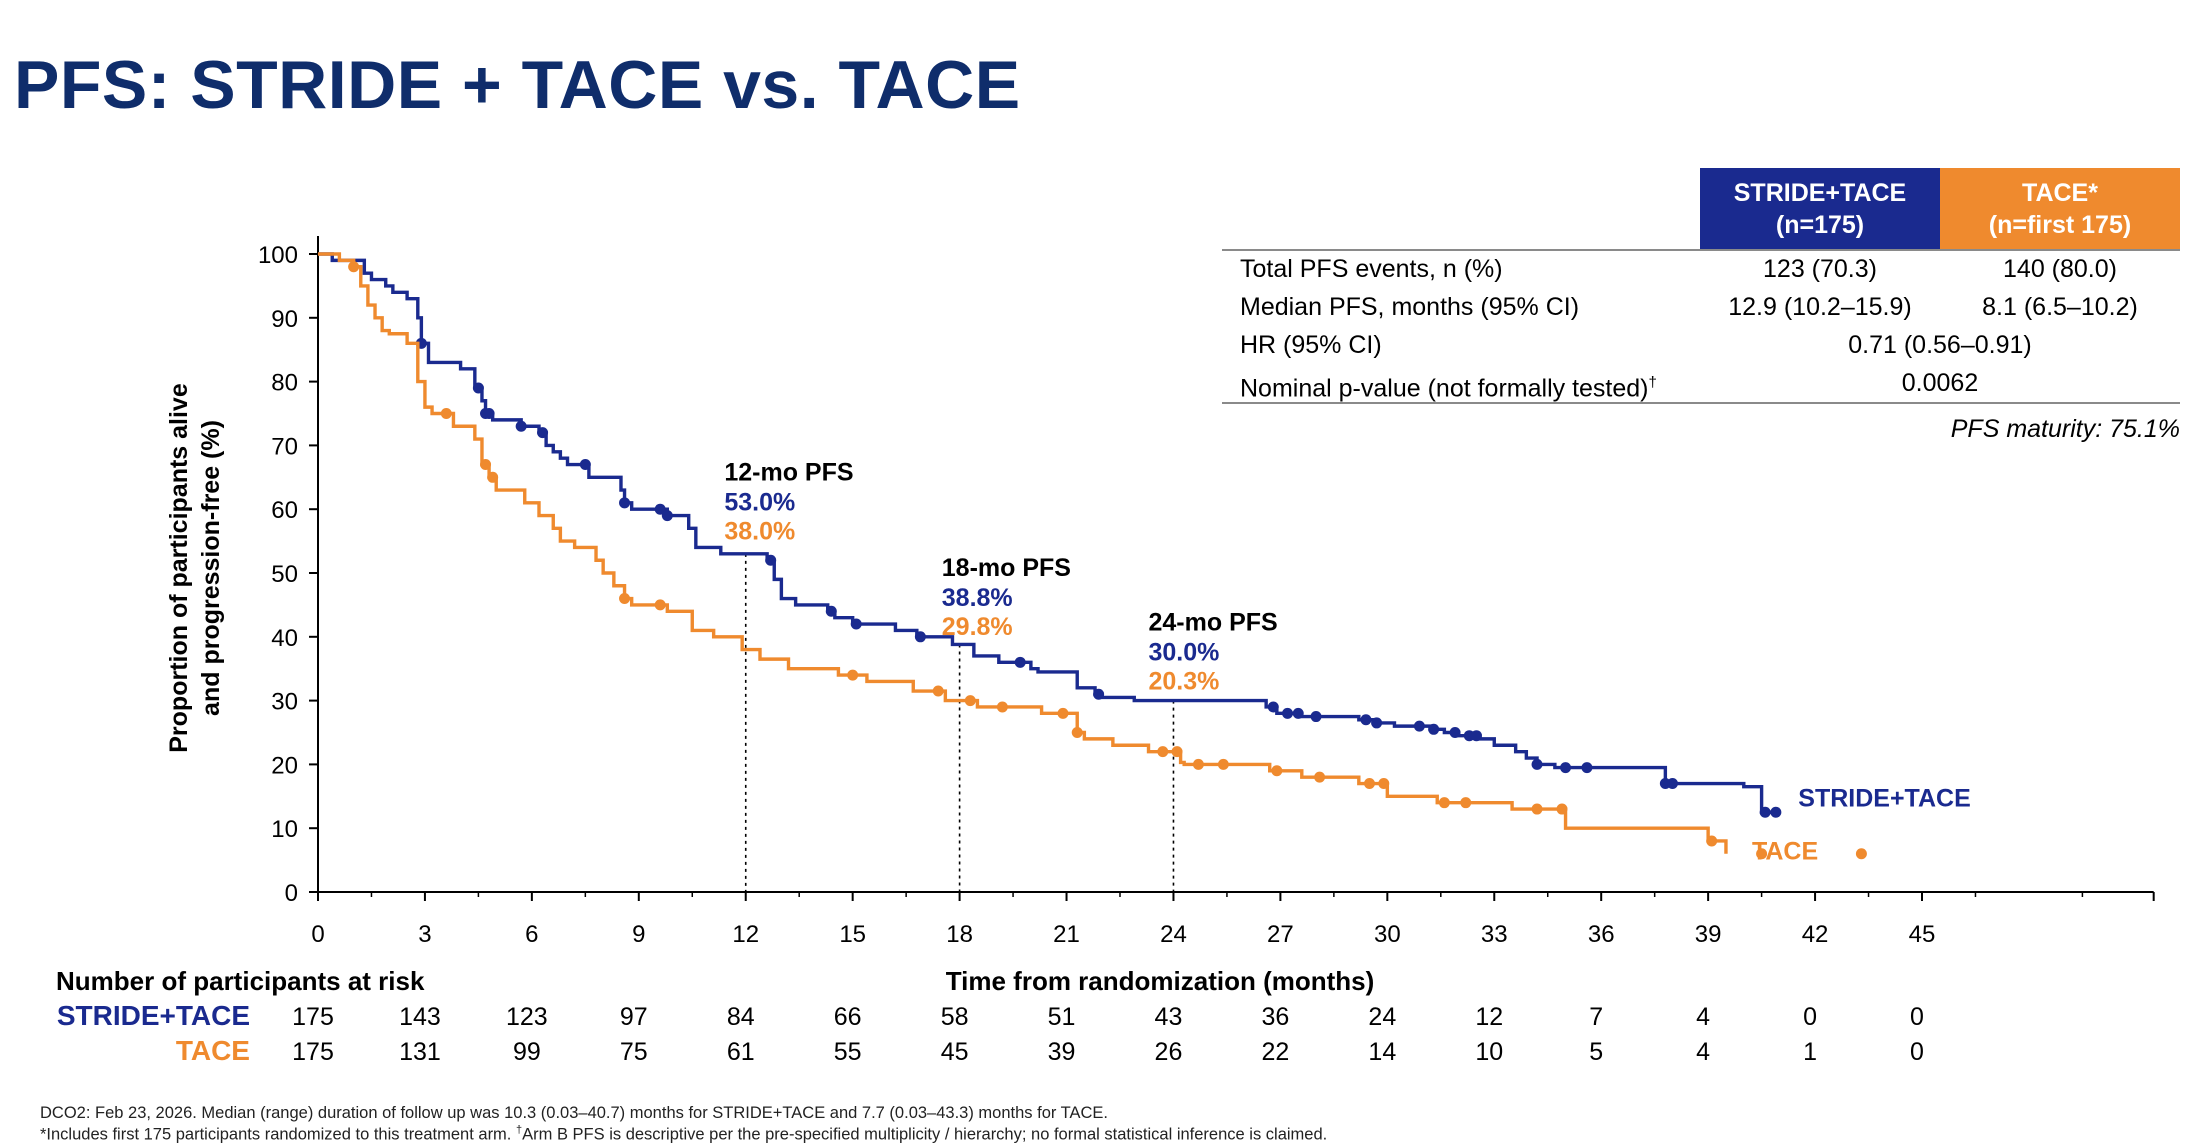  Describe the element at coordinates (2060, 269) in the screenshot. I see `row-tace-value: 140 (80.0)` at that location.